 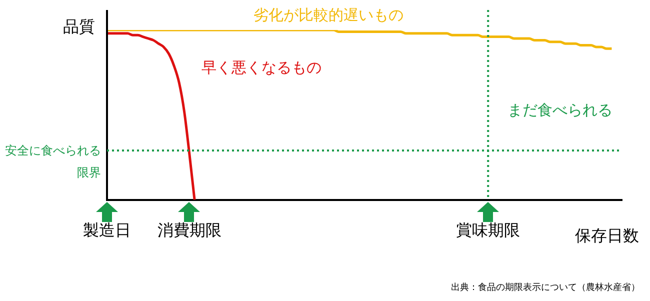 I want to click on annotation: まだ食べられる, so click(x=560, y=109).